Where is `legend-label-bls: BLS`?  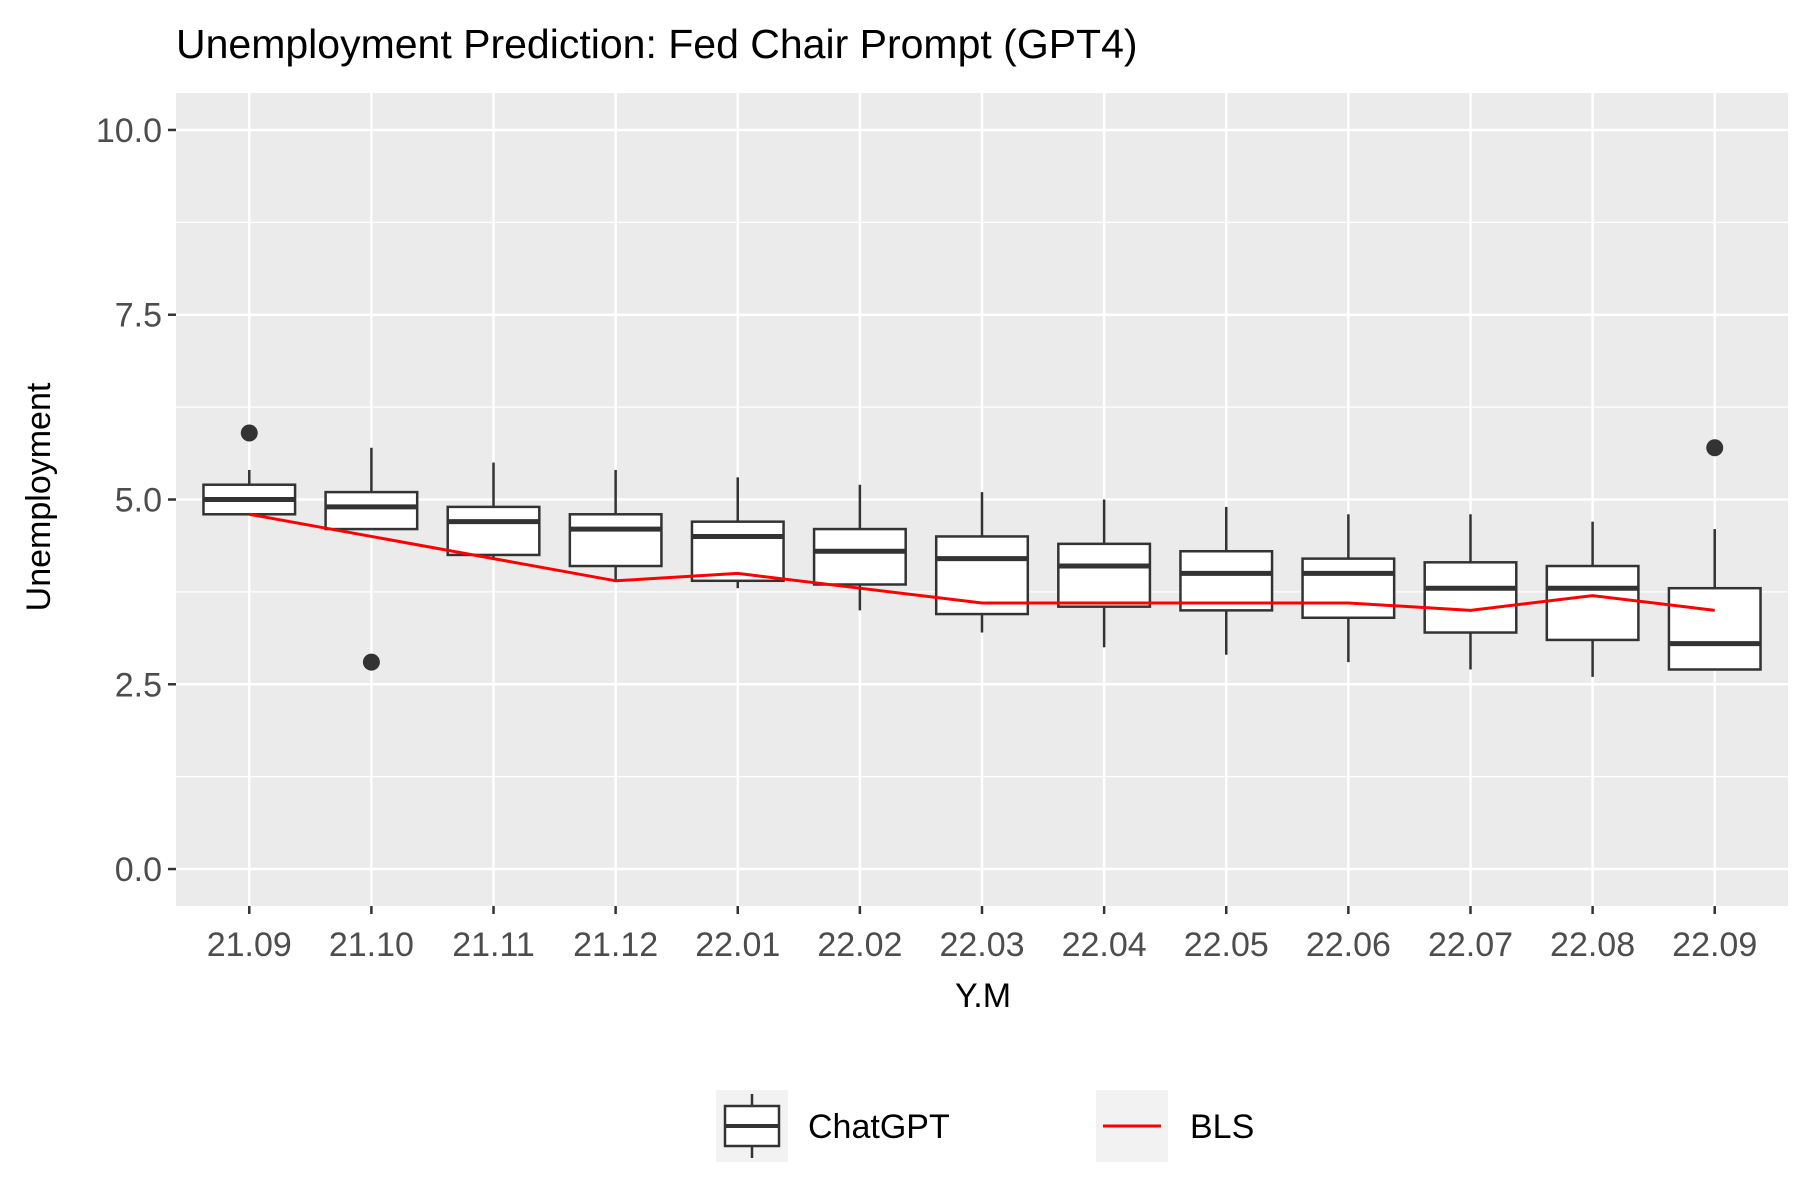
legend-label-bls: BLS is located at coordinates (1222, 1127).